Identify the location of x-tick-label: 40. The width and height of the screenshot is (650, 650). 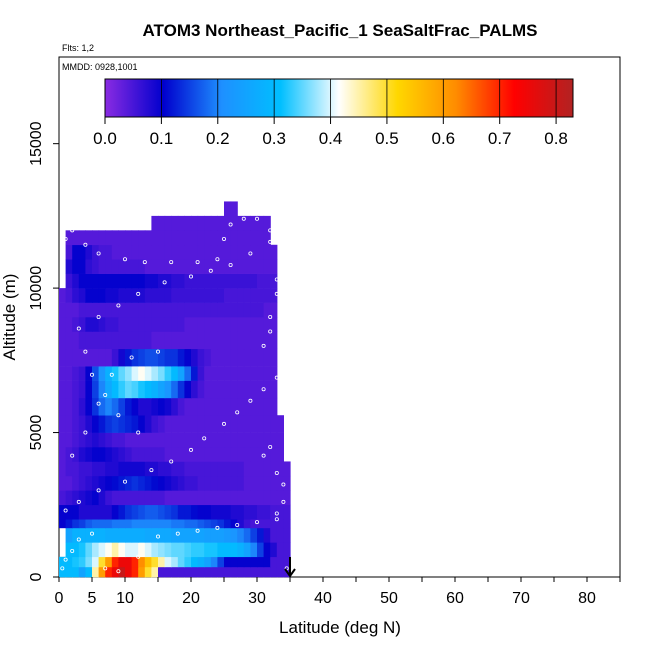
(323, 598).